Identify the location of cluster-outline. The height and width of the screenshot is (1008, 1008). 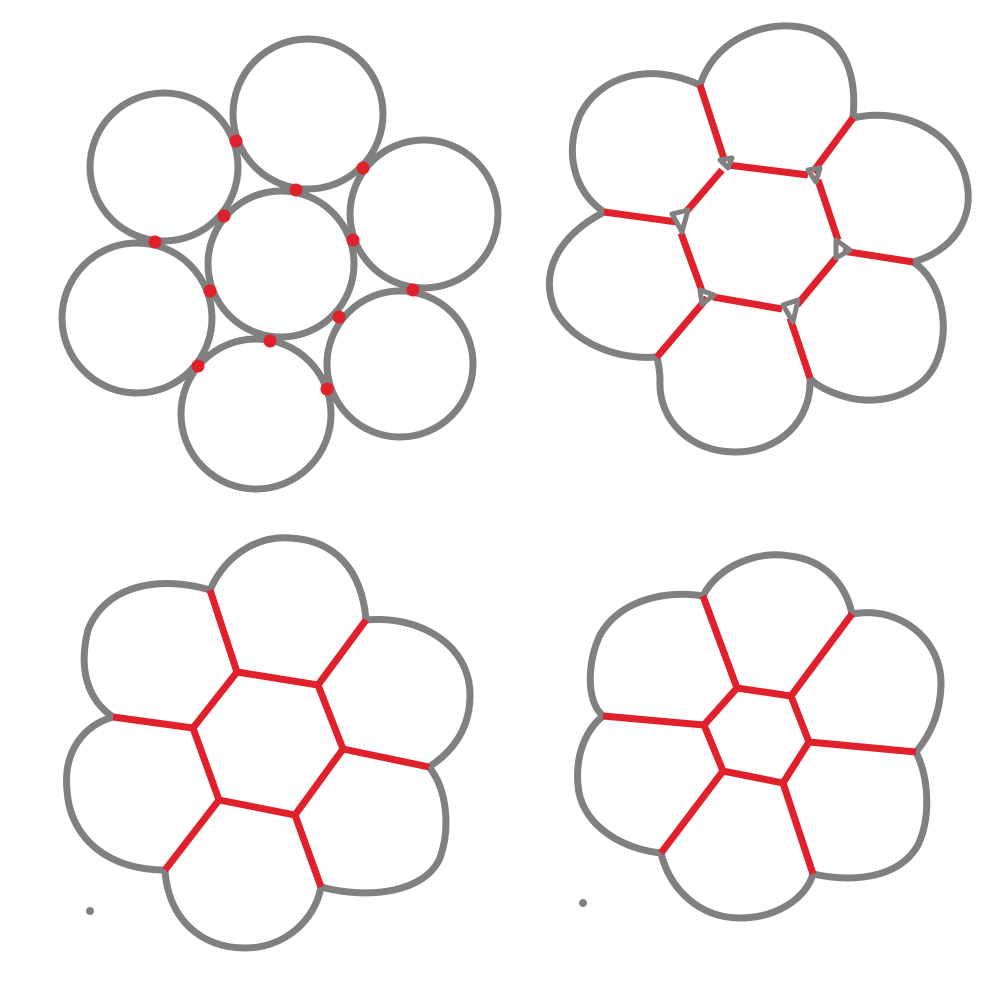
(759, 736).